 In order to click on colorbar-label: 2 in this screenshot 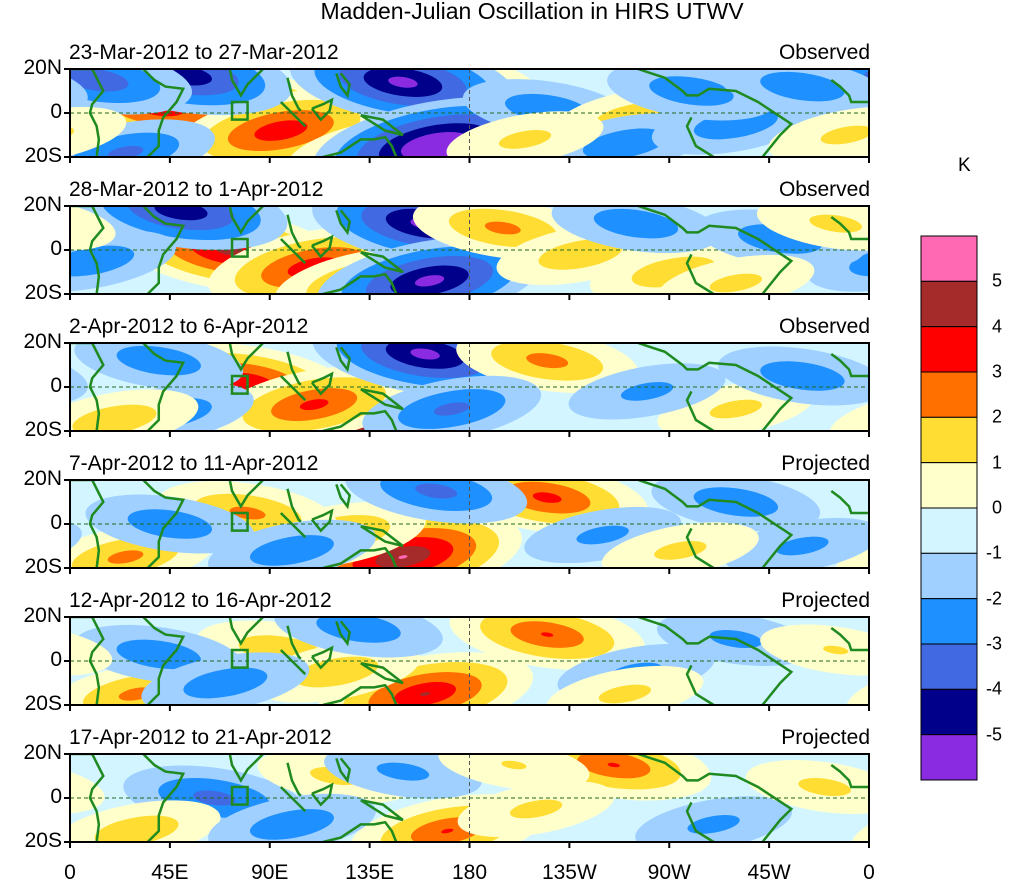, I will do `click(997, 416)`.